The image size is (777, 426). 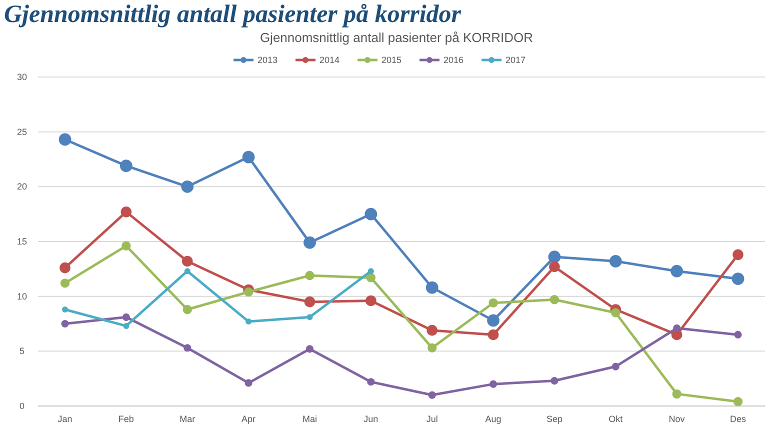 What do you see at coordinates (249, 419) in the screenshot?
I see `x-tick-label: Apr` at bounding box center [249, 419].